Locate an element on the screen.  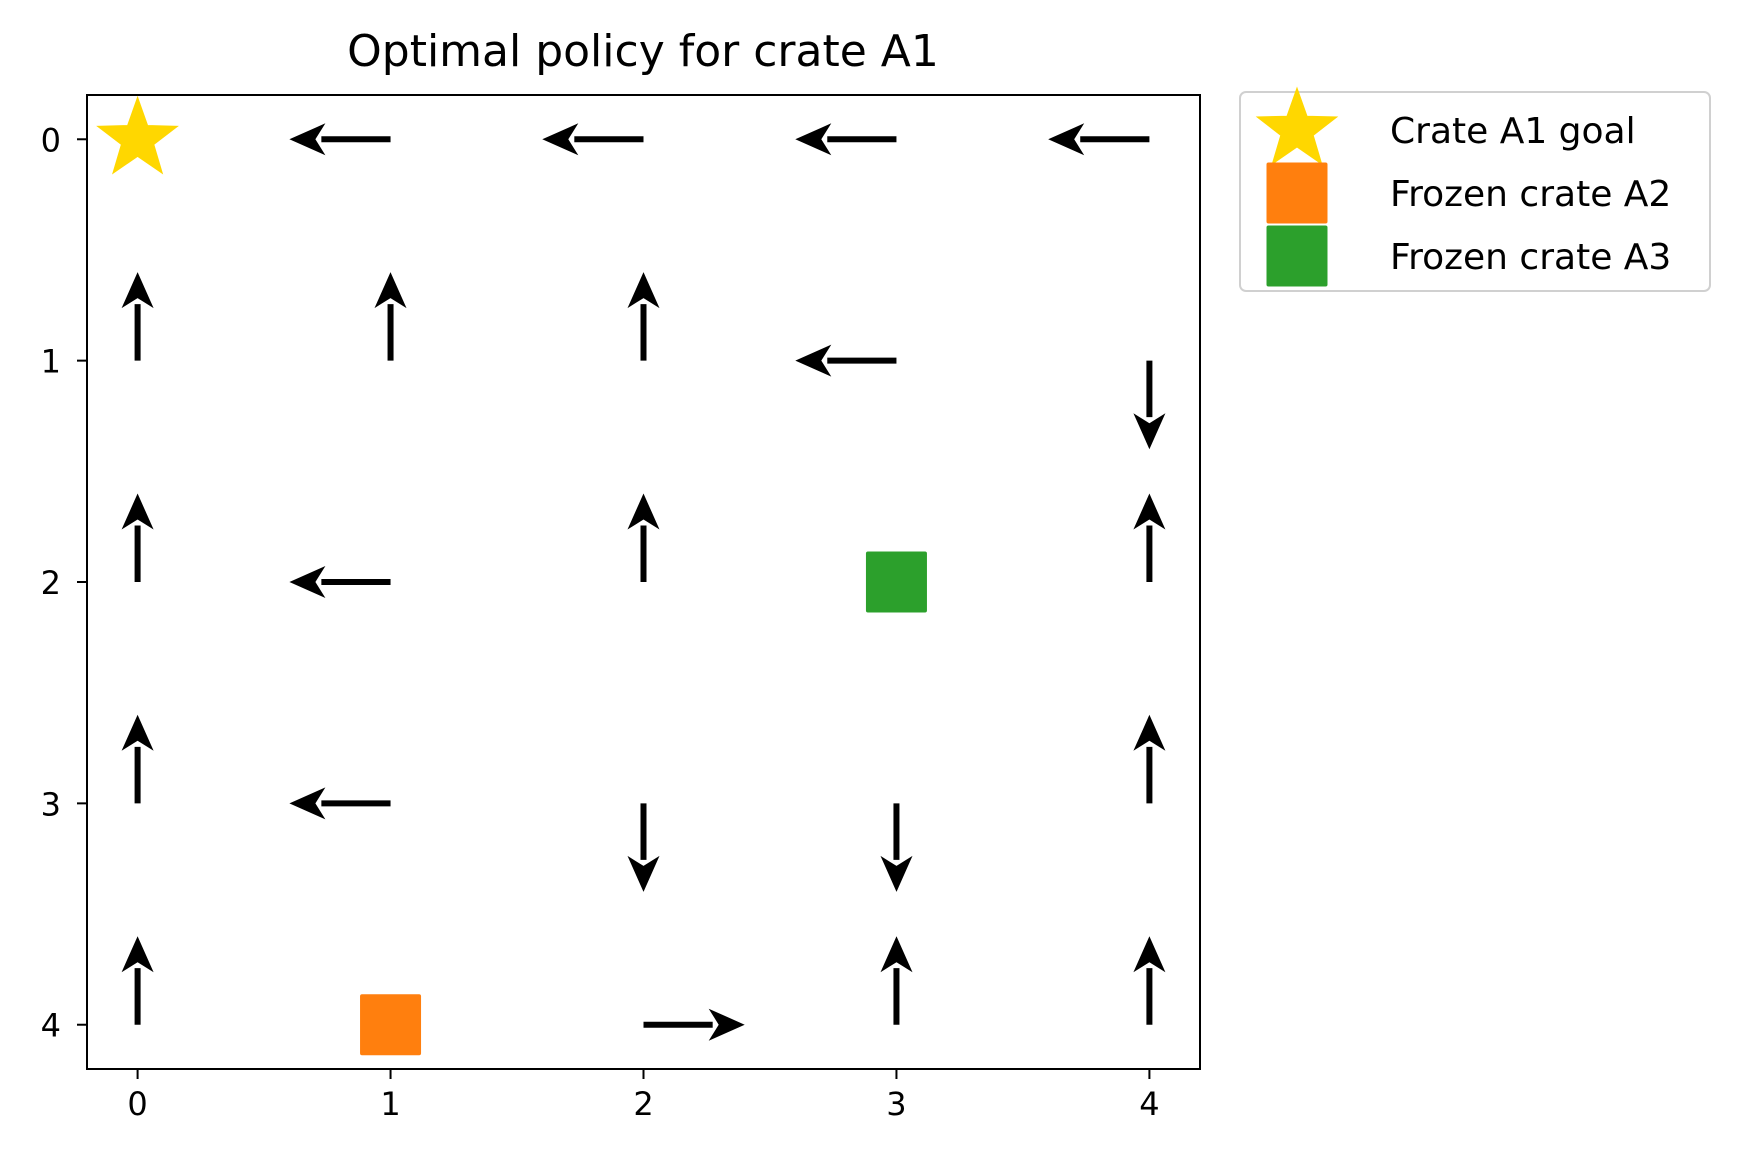
legend-crate-a1-goal-swatch is located at coordinates (1297, 126).